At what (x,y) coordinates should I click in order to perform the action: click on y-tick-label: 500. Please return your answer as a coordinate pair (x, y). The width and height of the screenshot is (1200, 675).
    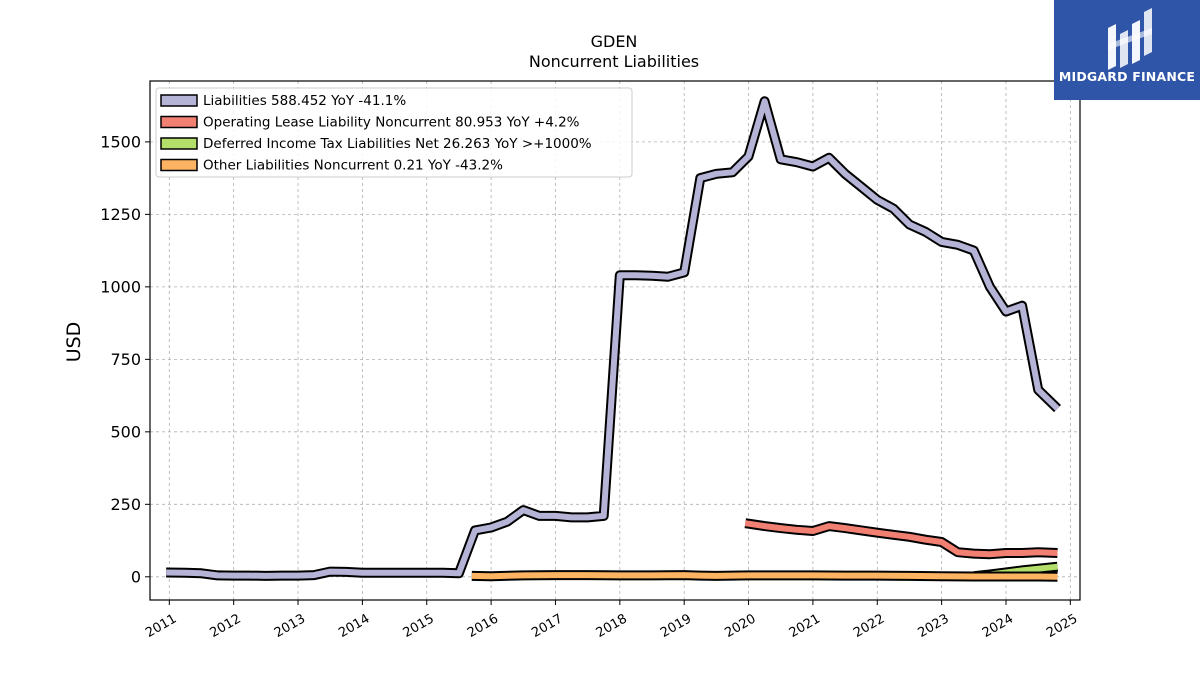
    Looking at the image, I should click on (125, 431).